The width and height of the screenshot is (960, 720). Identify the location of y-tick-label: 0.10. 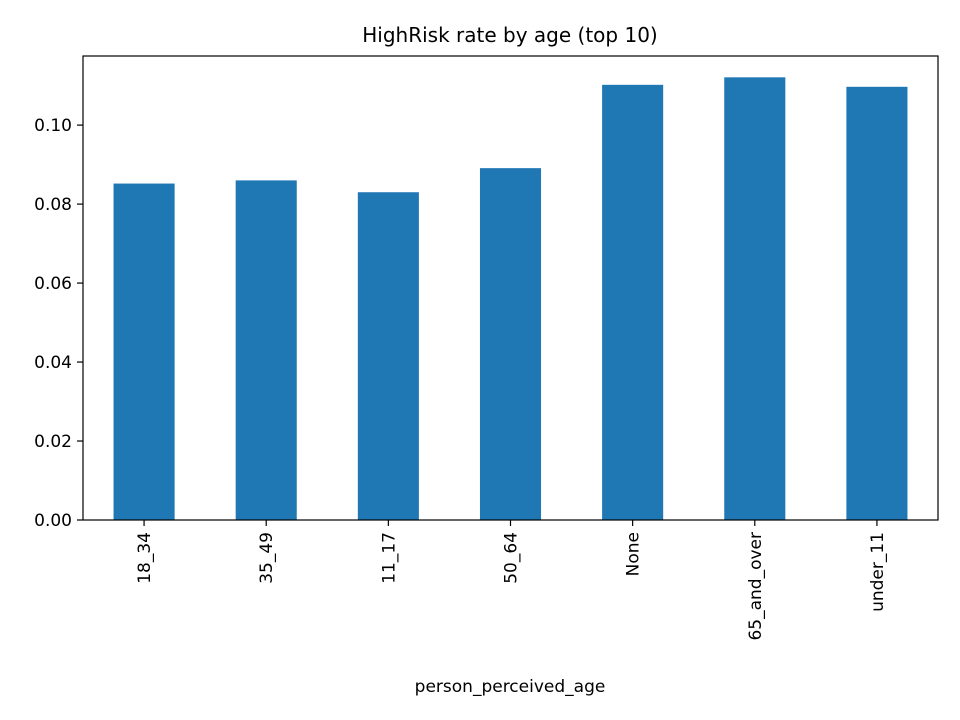
(53, 126).